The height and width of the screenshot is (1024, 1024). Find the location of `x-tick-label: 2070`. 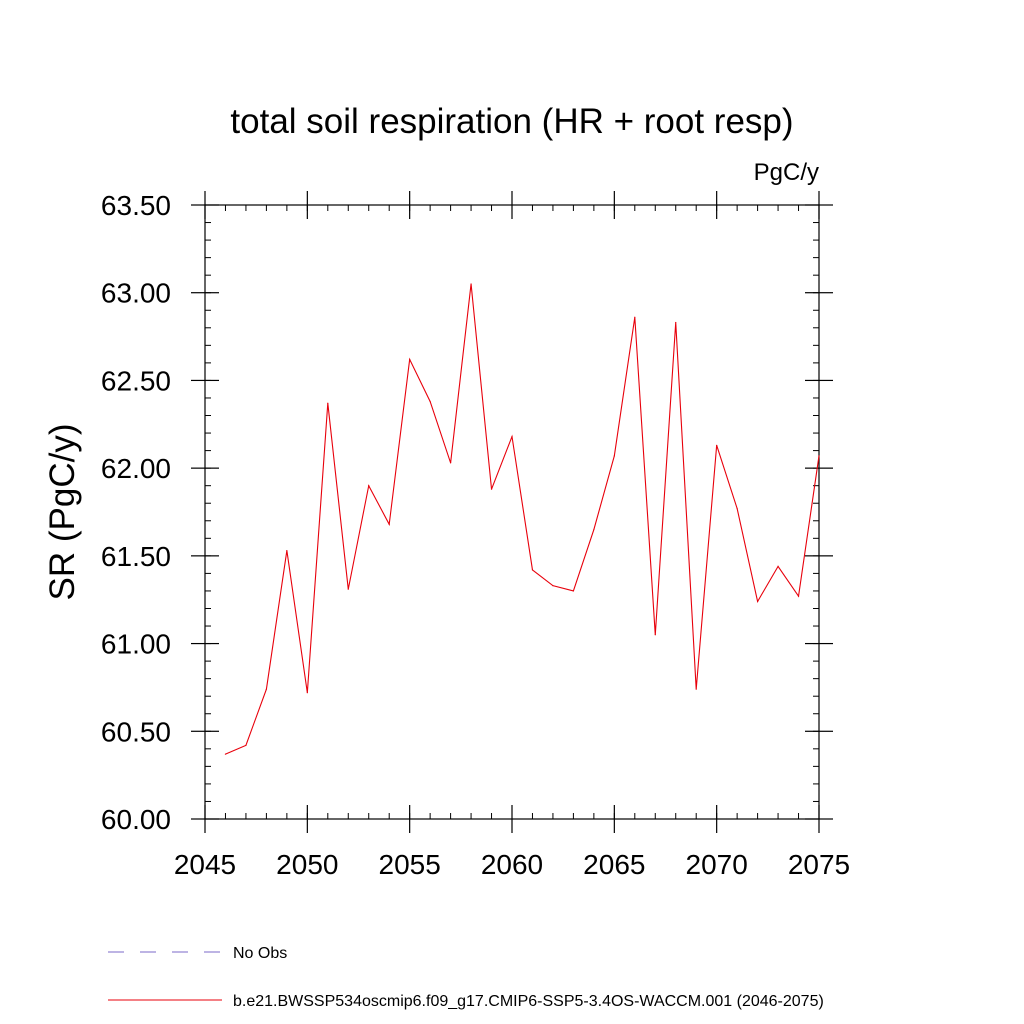

x-tick-label: 2070 is located at coordinates (717, 864).